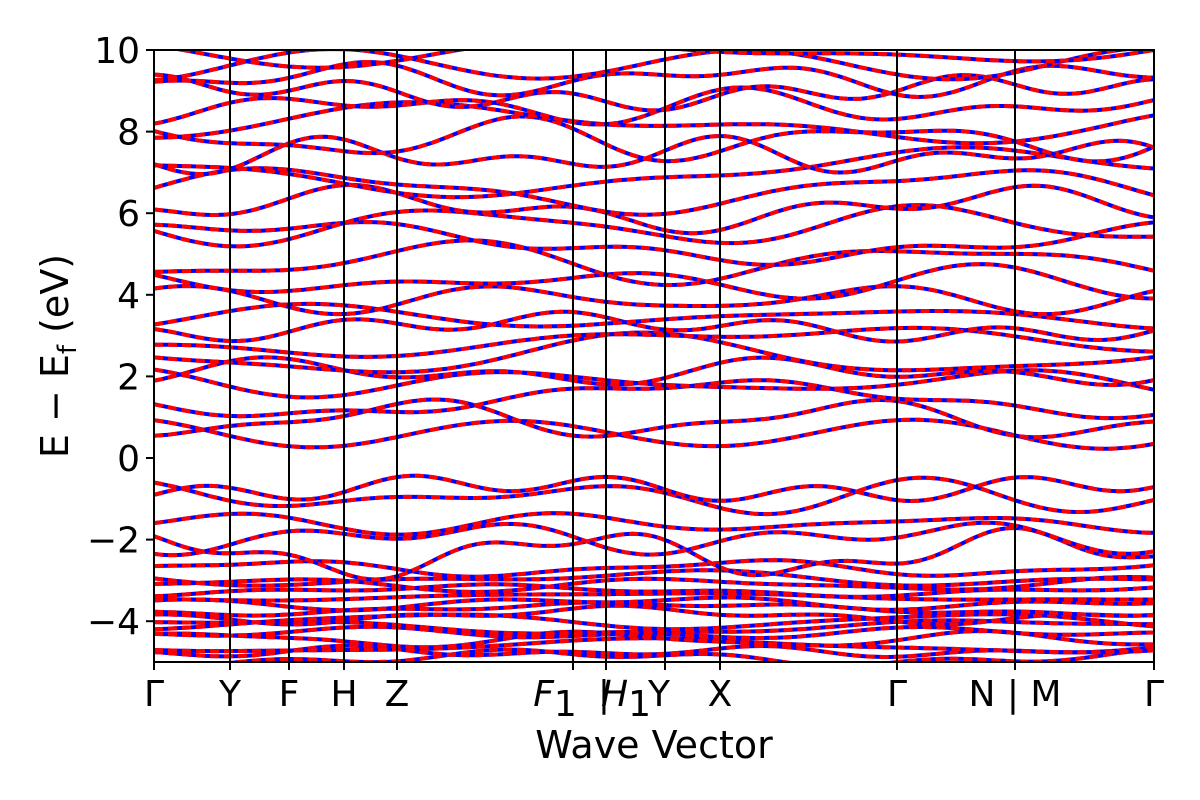 This screenshot has height=800, width=1200. I want to click on y-axis-title-main: E − E, so click(55, 406).